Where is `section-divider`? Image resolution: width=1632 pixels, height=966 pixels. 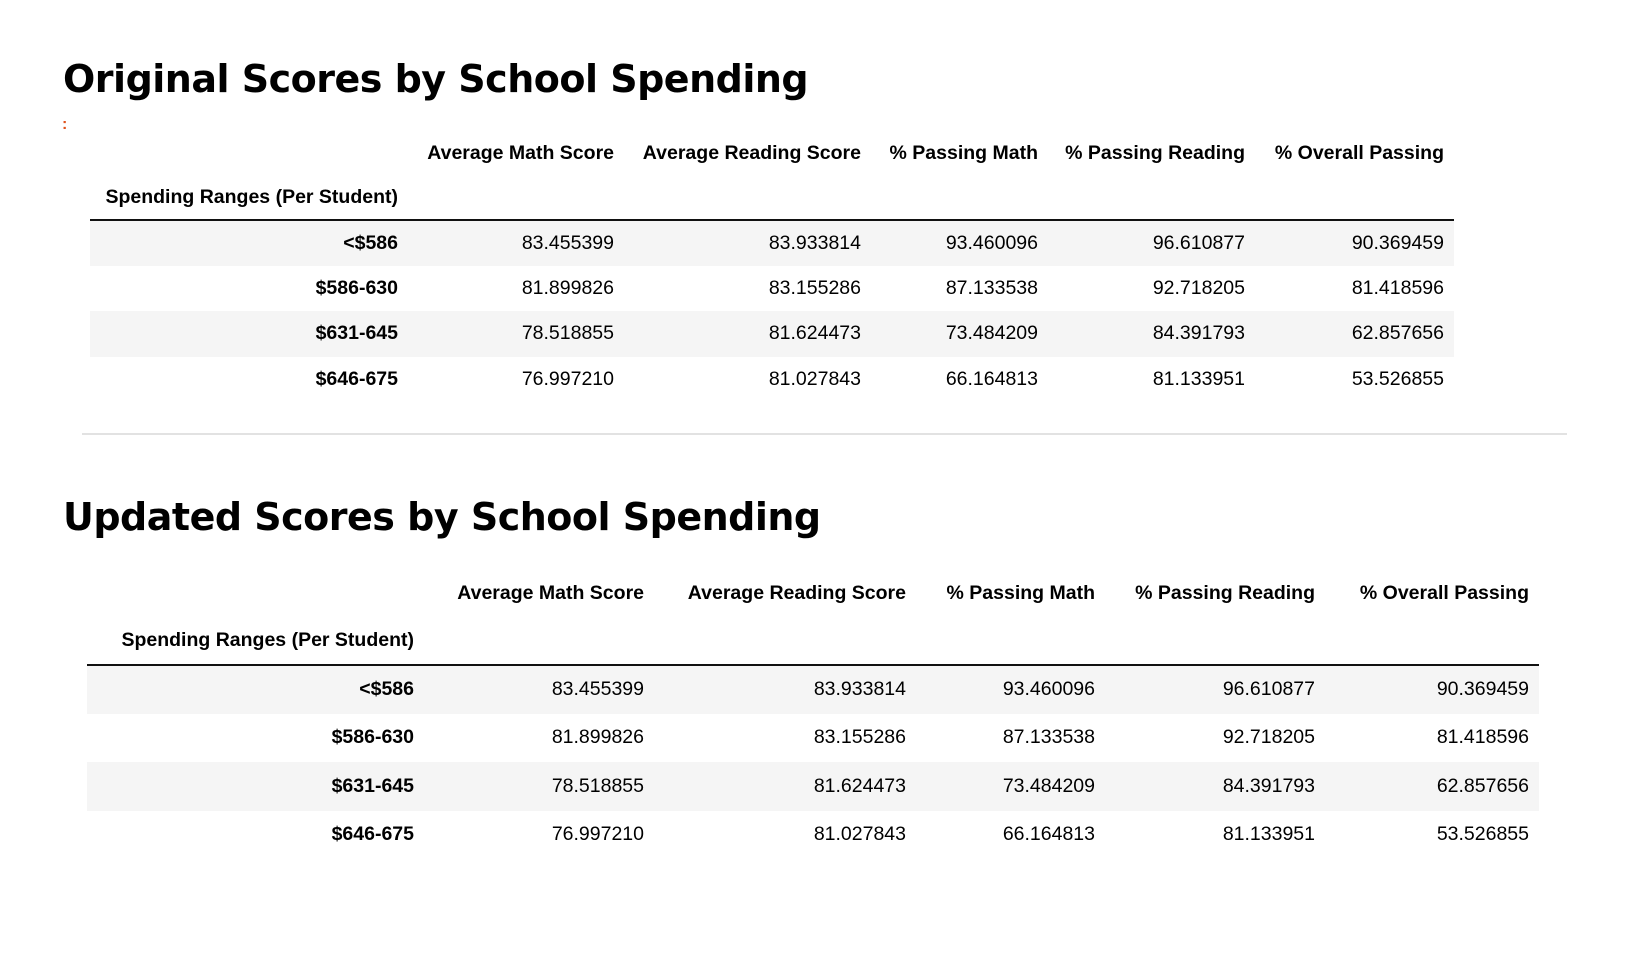
section-divider is located at coordinates (824, 434).